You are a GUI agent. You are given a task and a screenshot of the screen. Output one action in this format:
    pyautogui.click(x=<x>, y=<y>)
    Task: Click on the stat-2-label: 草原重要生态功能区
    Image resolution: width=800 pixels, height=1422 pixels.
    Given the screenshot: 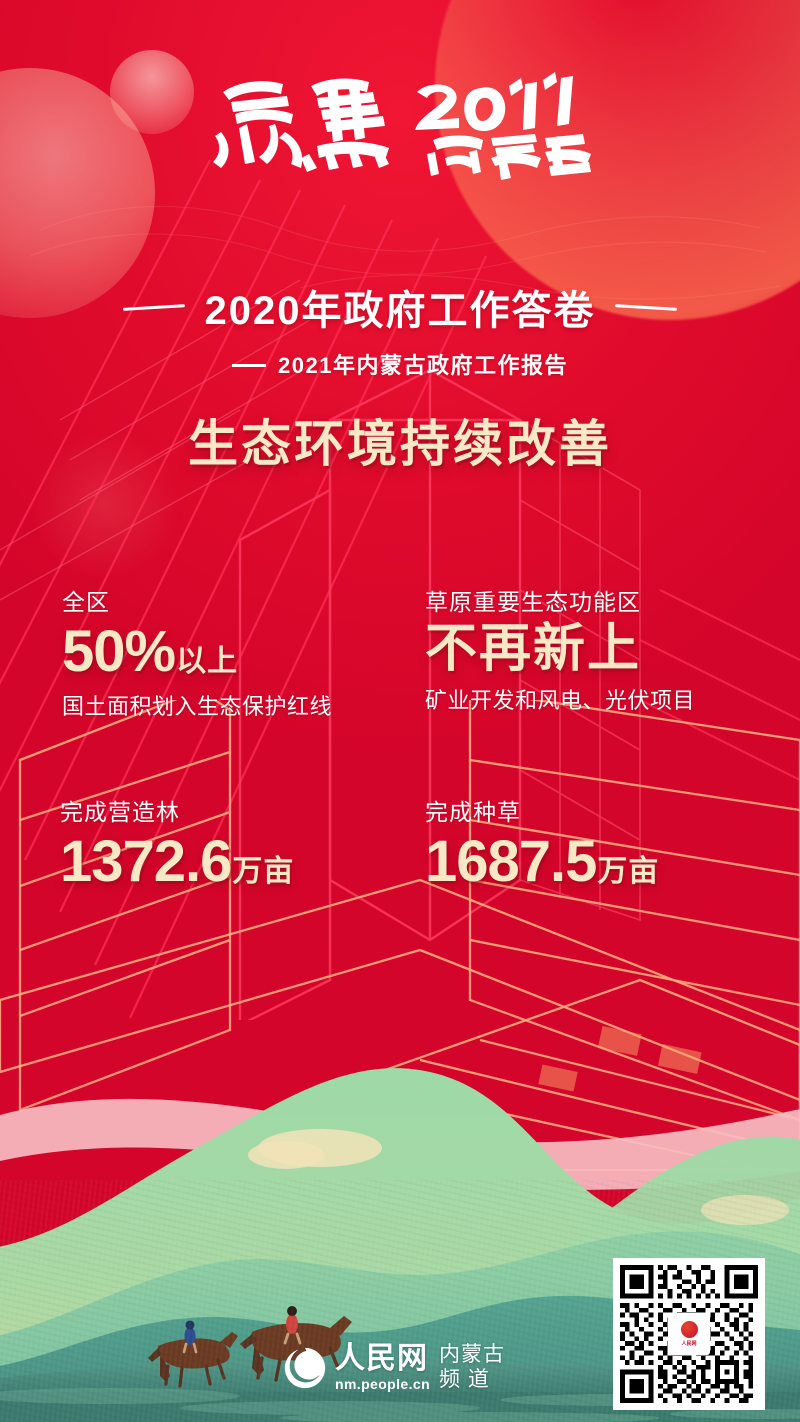 What is the action you would take?
    pyautogui.click(x=533, y=602)
    